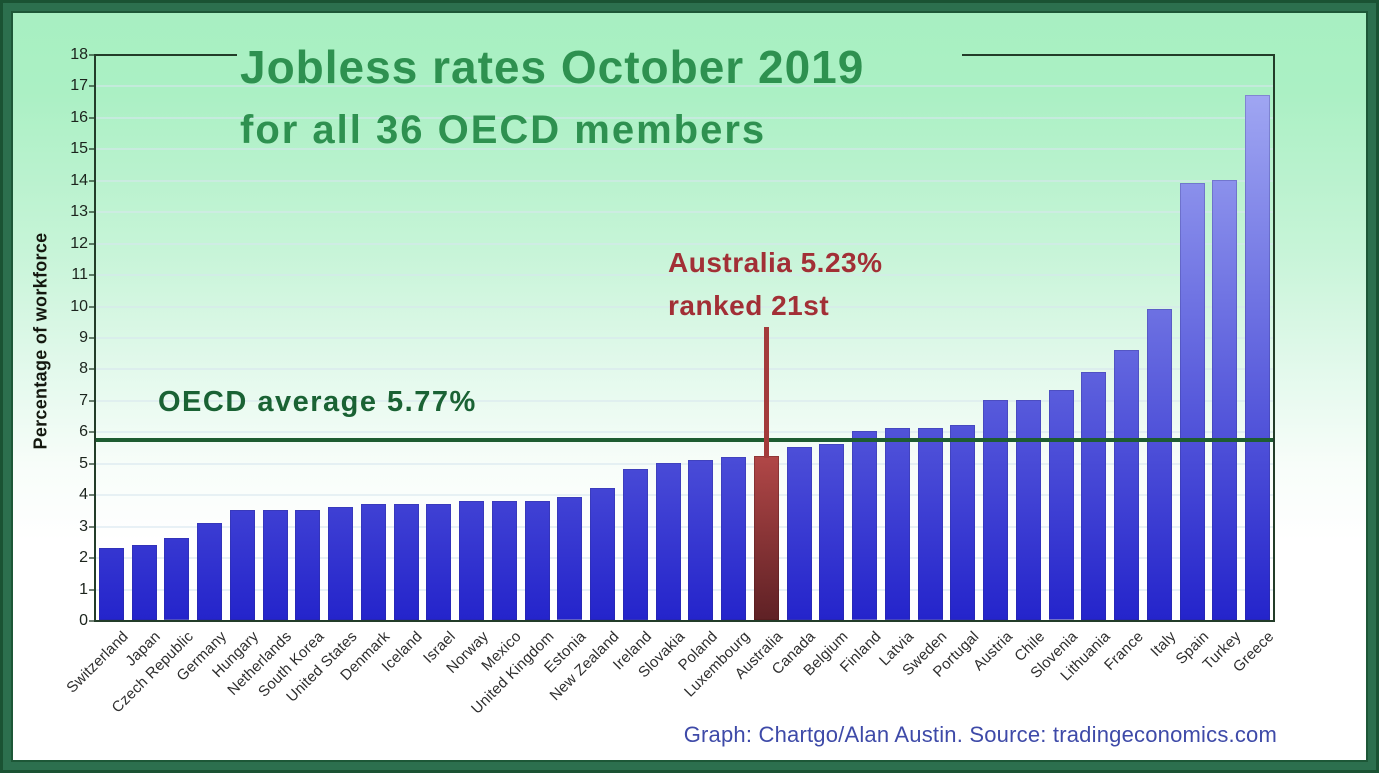 Image resolution: width=1379 pixels, height=773 pixels. Describe the element at coordinates (79, 149) in the screenshot. I see `y-axis-tick-15: 15` at that location.